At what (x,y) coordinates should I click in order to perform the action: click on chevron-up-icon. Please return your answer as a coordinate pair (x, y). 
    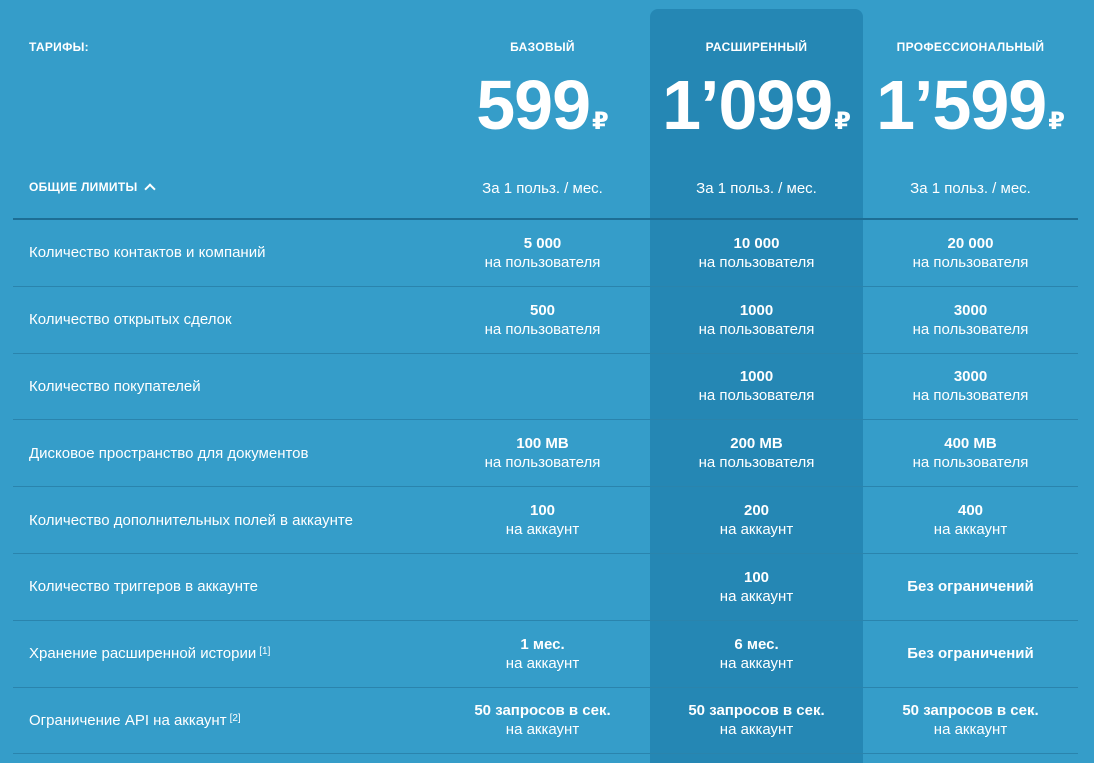
    Looking at the image, I should click on (149, 189).